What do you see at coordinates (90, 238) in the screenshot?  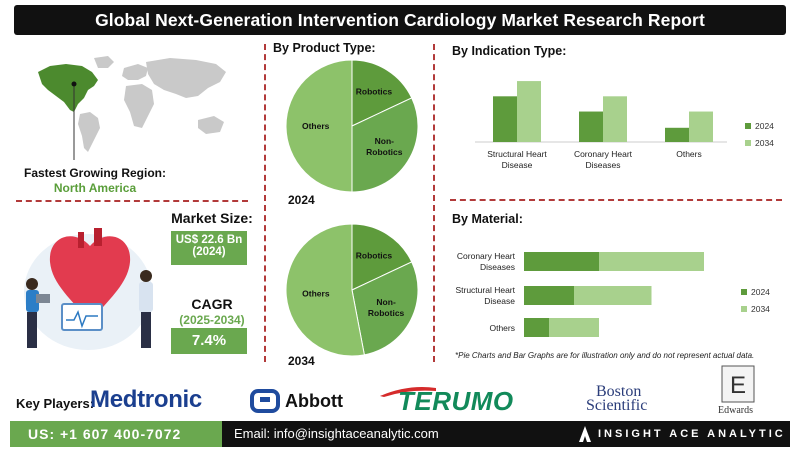 I see `heart-vessels` at bounding box center [90, 238].